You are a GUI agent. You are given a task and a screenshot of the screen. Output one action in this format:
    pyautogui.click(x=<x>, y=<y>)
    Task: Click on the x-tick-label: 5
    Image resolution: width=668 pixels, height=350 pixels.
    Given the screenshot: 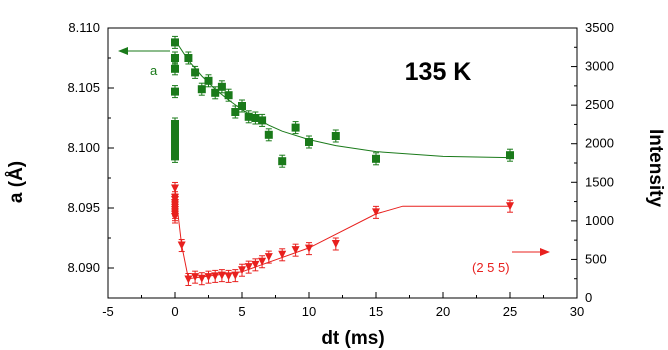 What is the action you would take?
    pyautogui.click(x=241, y=311)
    